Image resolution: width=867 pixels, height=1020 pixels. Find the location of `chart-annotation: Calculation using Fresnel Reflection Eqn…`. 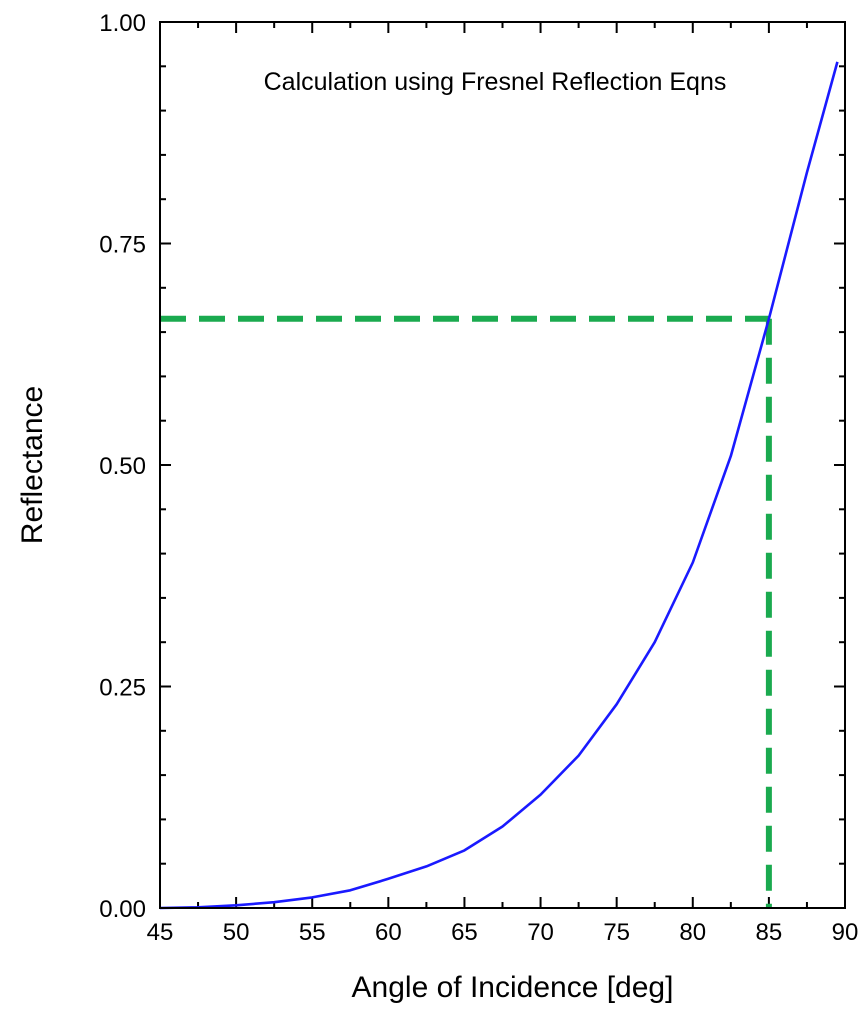

chart-annotation: Calculation using Fresnel Reflection Eqn… is located at coordinates (495, 82).